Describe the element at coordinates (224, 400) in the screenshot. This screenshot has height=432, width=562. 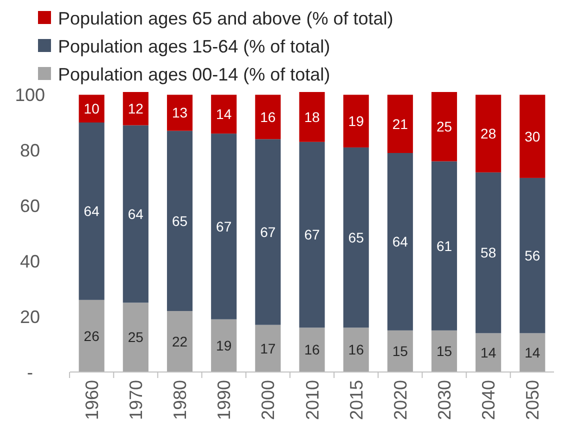
I see `x-tick-label: 1990` at that location.